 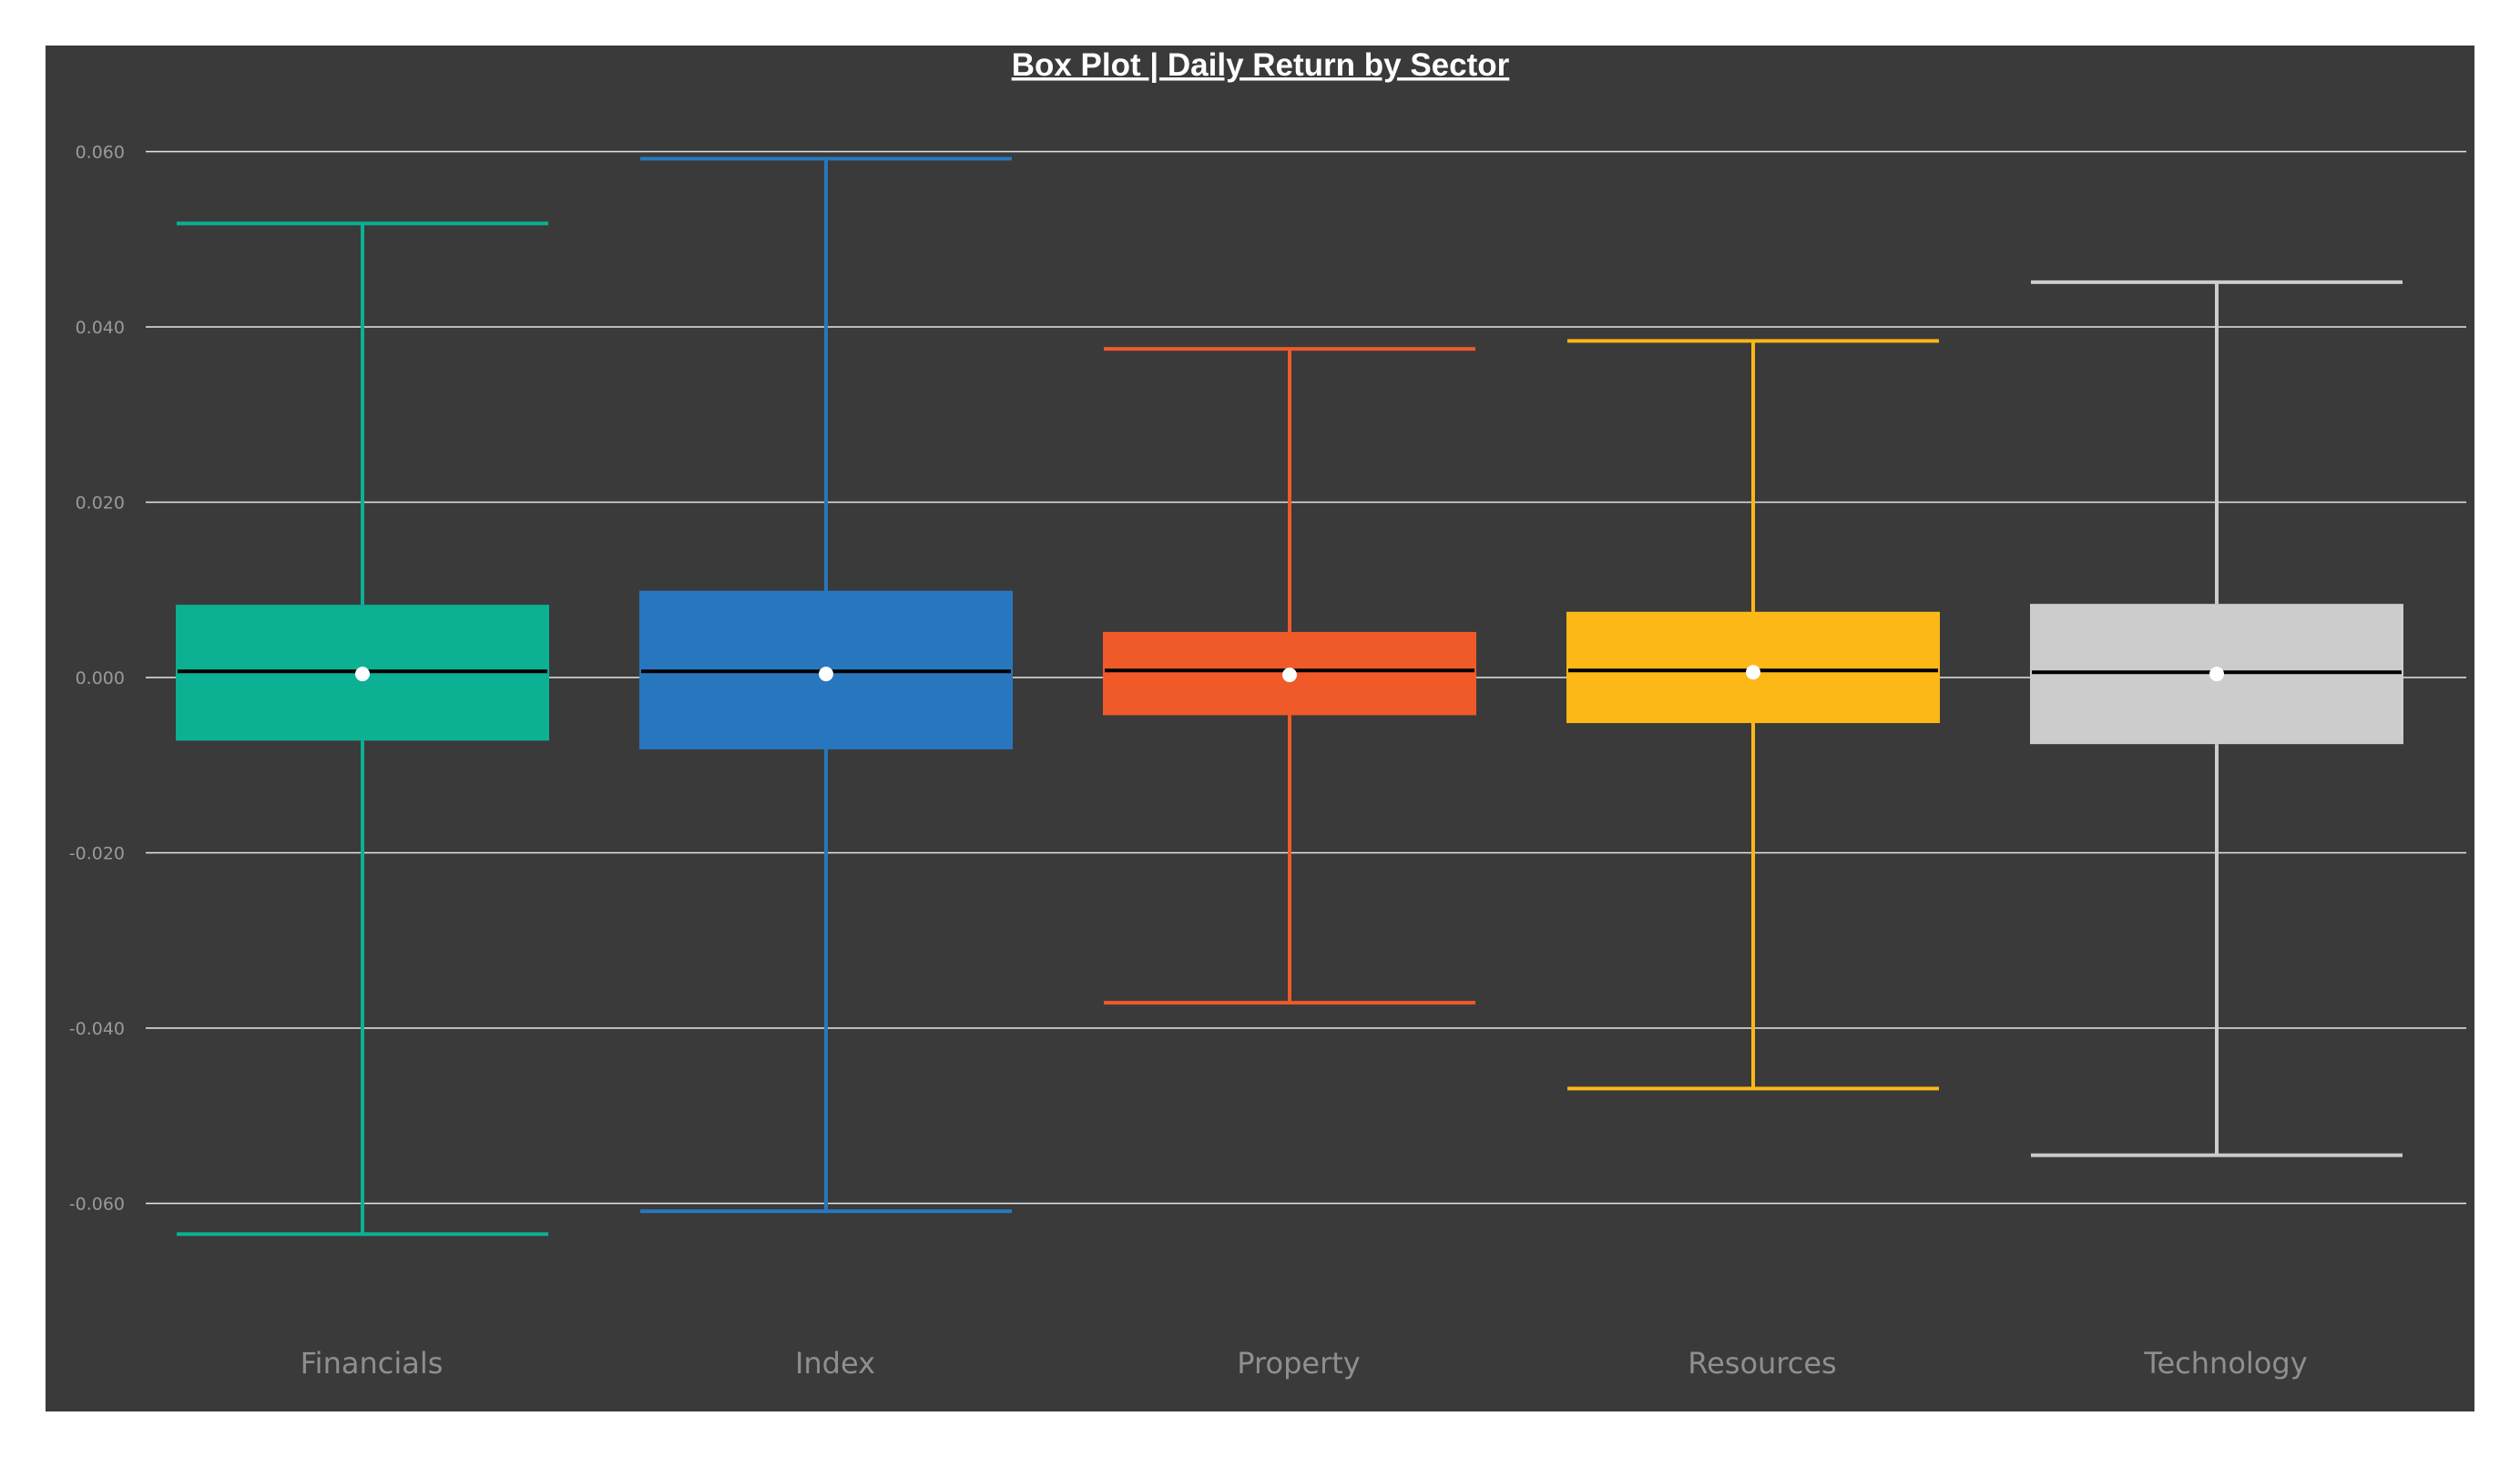 I want to click on box-group-index, so click(x=826, y=686).